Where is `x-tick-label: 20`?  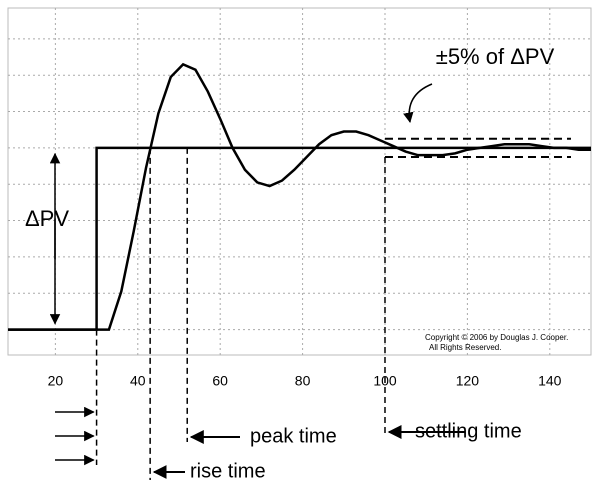
x-tick-label: 20 is located at coordinates (56, 381).